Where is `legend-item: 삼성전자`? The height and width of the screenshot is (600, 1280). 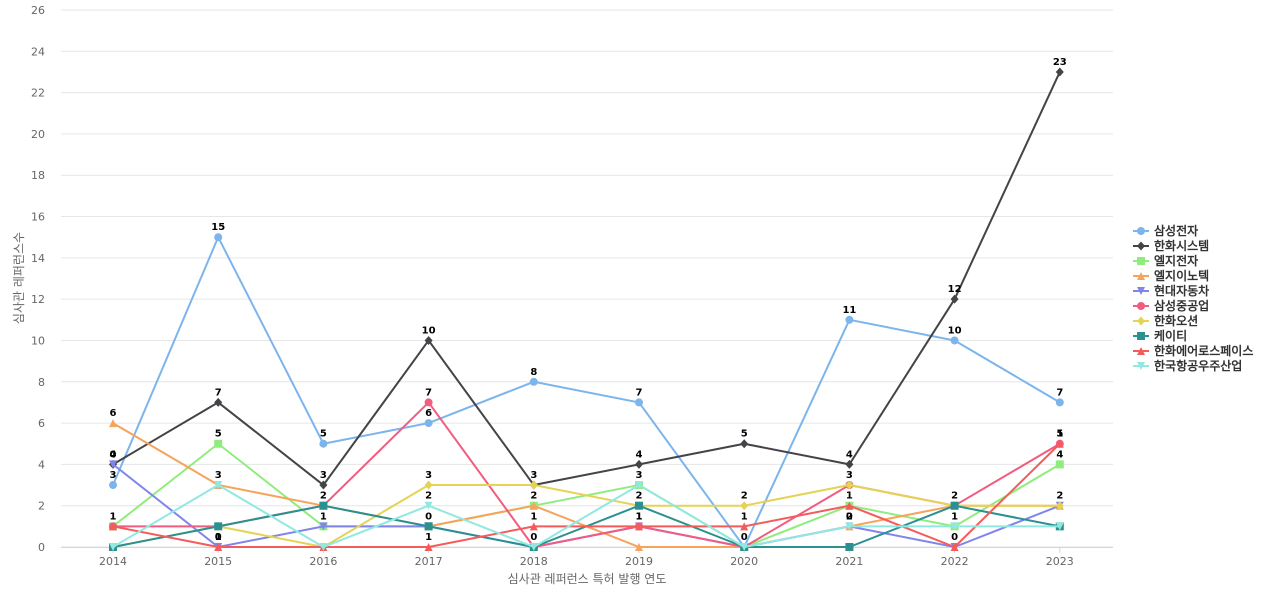 legend-item: 삼성전자 is located at coordinates (1165, 230).